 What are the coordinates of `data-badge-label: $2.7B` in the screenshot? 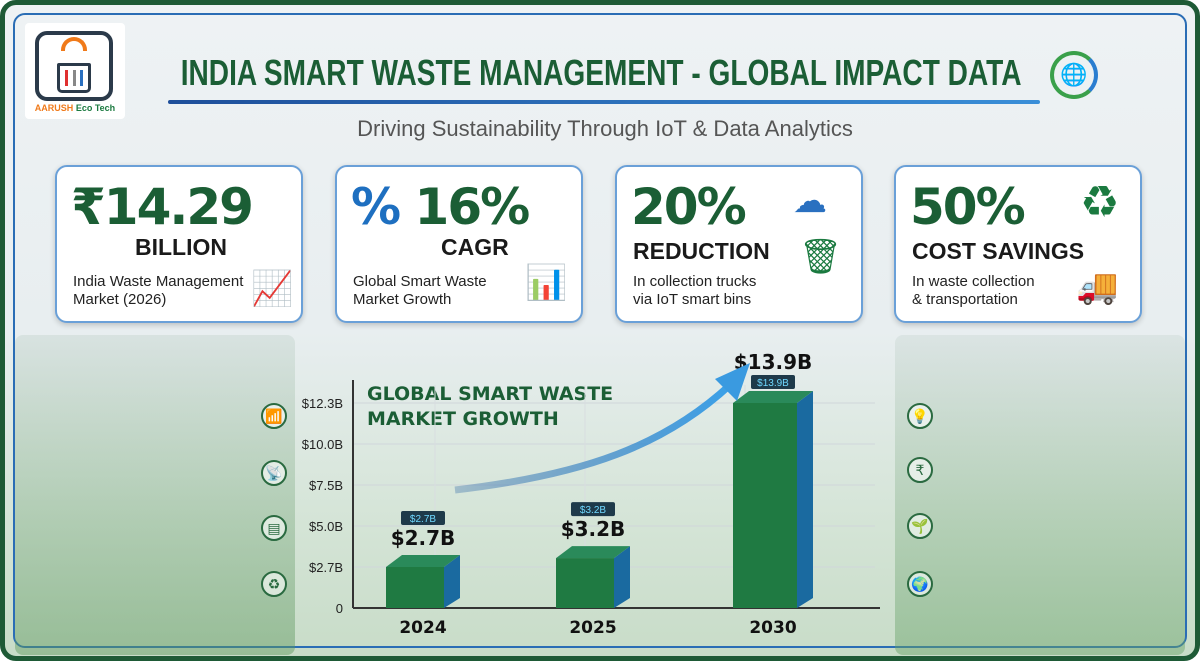 It's located at (423, 519).